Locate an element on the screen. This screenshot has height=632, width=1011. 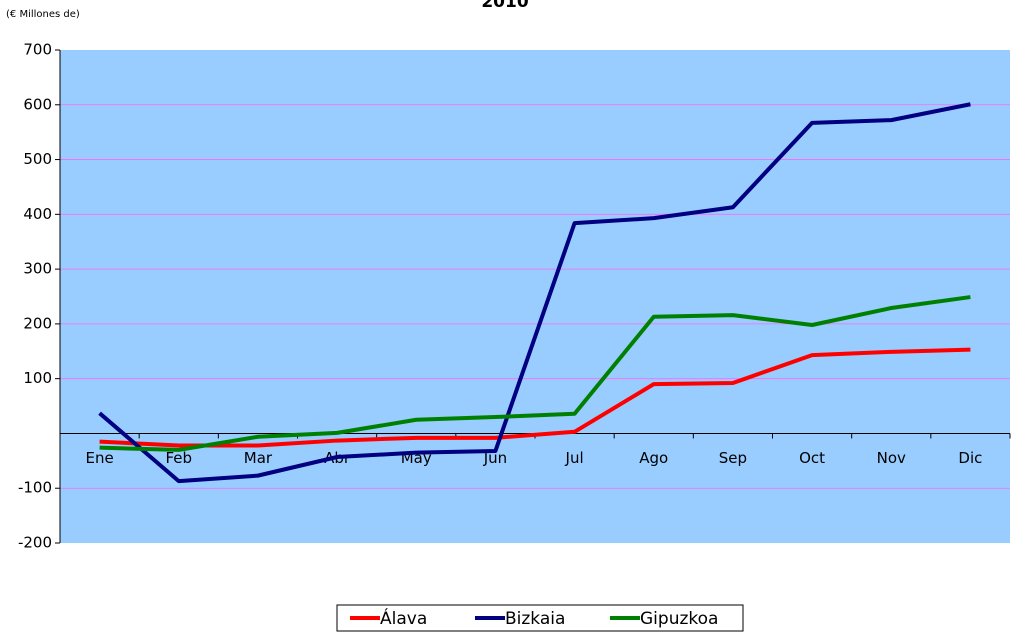
x-tick-label: Mar is located at coordinates (258, 458).